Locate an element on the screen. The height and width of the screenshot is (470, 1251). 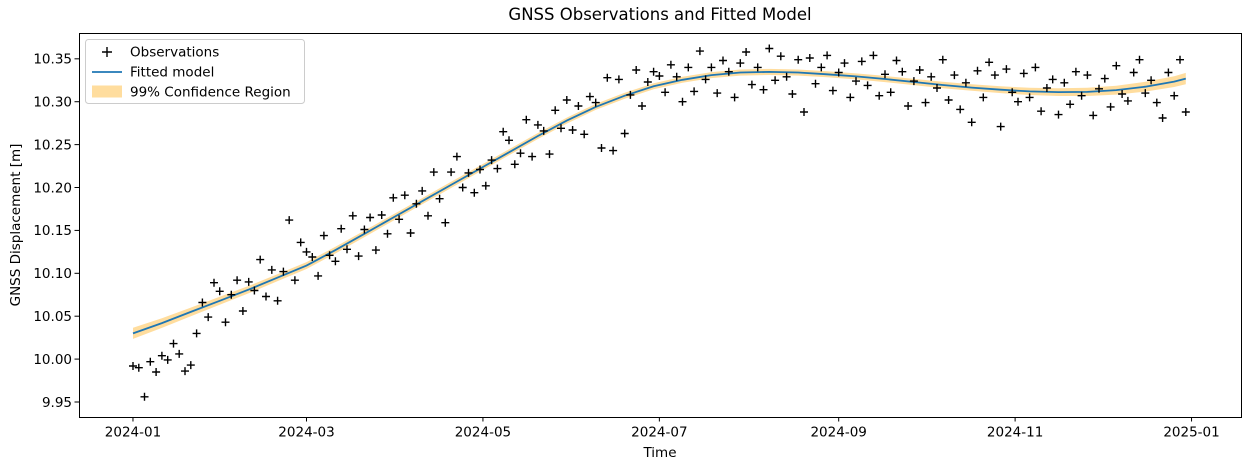
y-tick-label: 10.35 is located at coordinates (52, 60).